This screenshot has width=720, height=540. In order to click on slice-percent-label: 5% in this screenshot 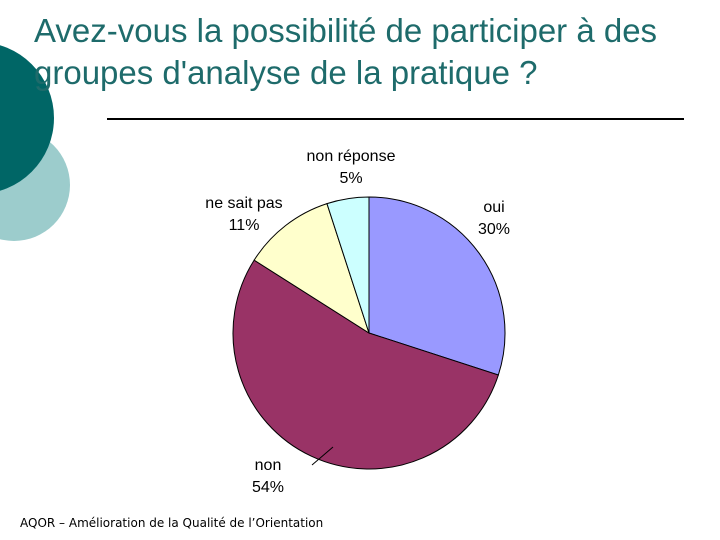, I will do `click(350, 178)`.